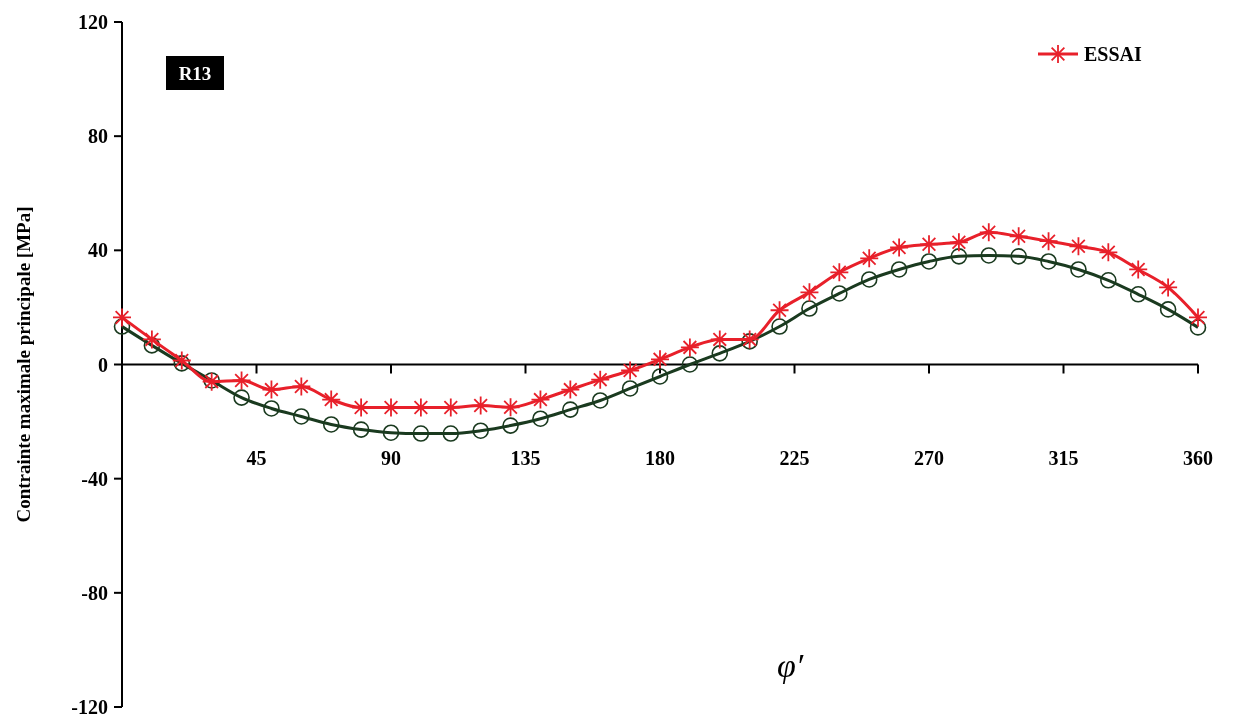 Image resolution: width=1233 pixels, height=722 pixels. Describe the element at coordinates (1198, 457) in the screenshot. I see `x-tick-label: 360` at that location.